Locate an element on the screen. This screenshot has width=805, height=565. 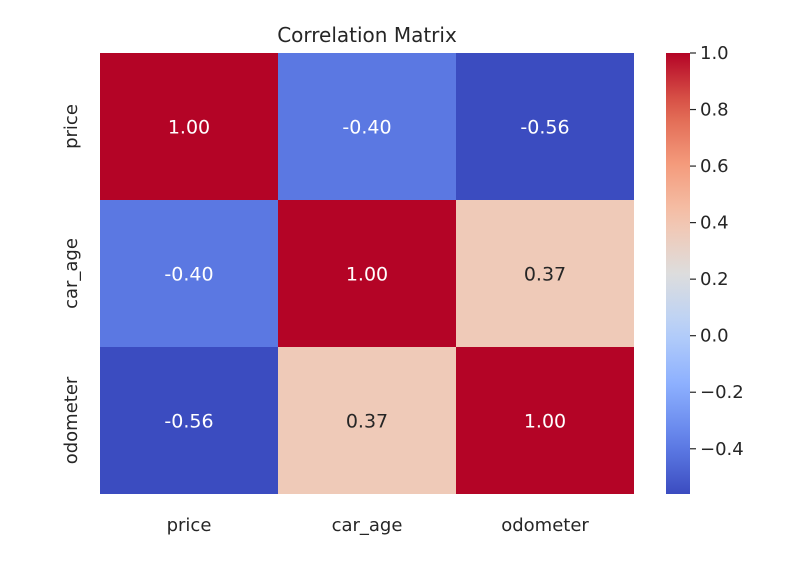
heatmap-cell-car_age-price is located at coordinates (189, 273).